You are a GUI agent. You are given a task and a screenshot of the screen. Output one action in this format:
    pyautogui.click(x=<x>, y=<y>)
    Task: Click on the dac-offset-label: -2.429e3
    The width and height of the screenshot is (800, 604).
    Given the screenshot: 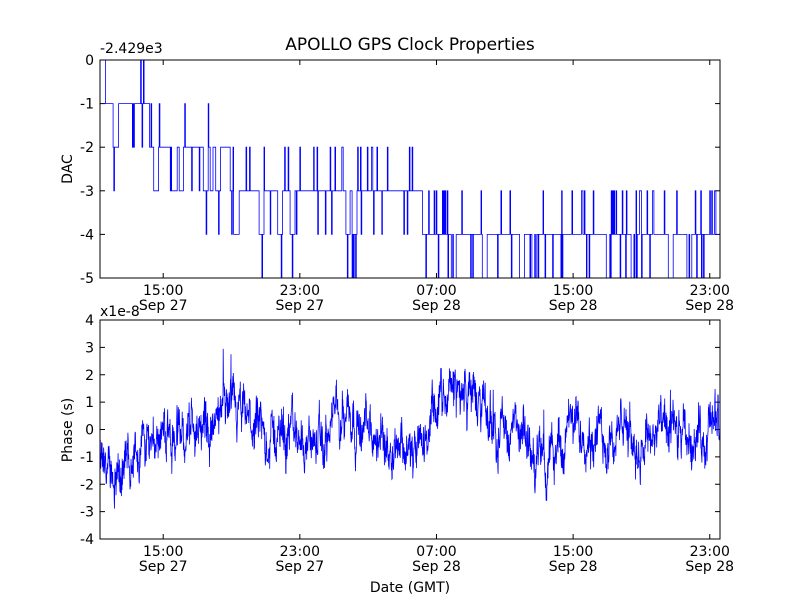 What is the action you would take?
    pyautogui.click(x=131, y=49)
    